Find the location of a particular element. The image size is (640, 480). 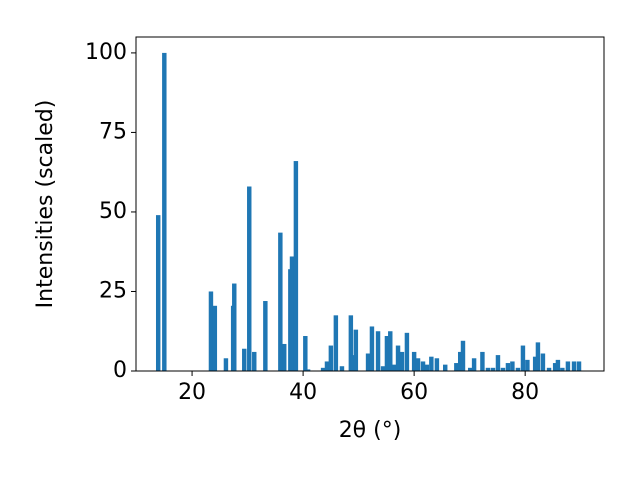

y-tick-label: 25 is located at coordinates (113, 290).